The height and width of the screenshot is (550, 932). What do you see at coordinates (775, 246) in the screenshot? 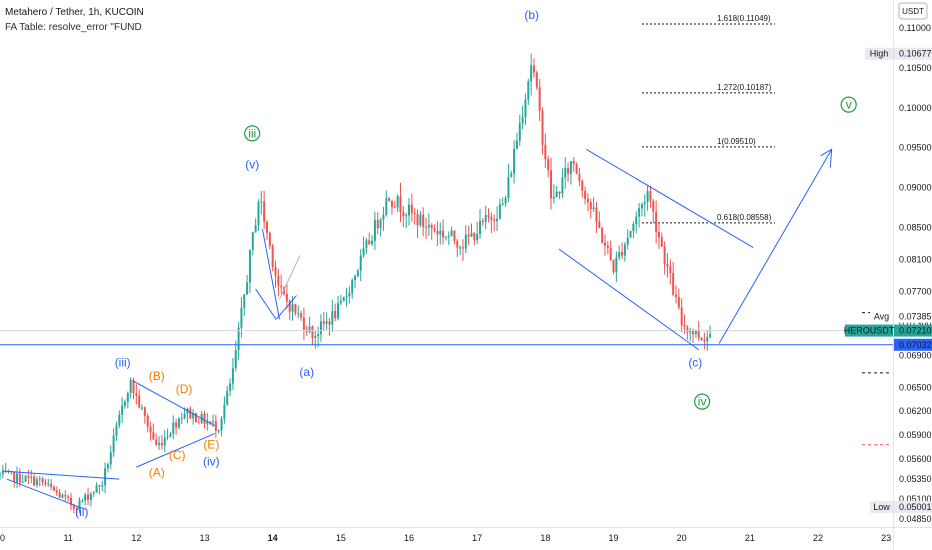
I see `projection-arrow-line` at bounding box center [775, 246].